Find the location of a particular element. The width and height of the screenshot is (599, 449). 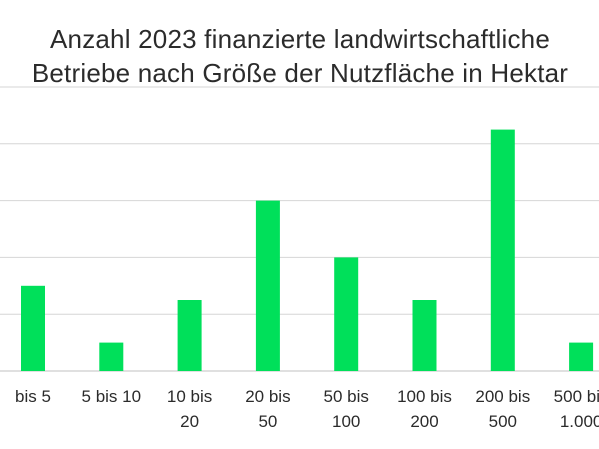

x-tick-label: 500 is located at coordinates (503, 421).